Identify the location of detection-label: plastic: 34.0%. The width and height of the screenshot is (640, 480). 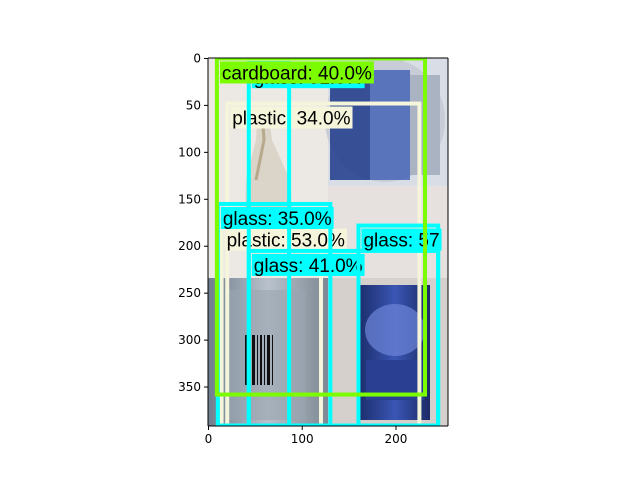
(291, 119).